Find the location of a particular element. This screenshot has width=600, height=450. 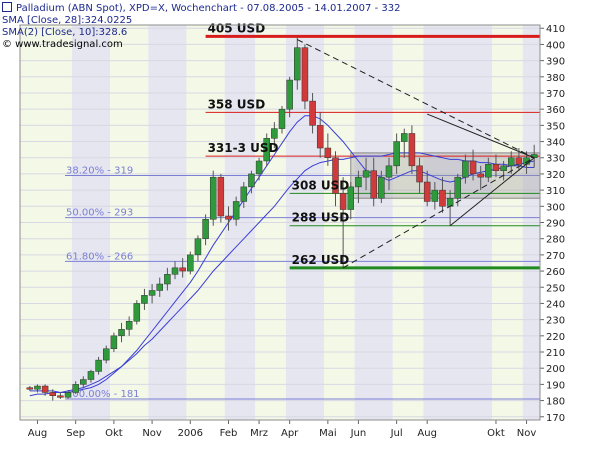

y-tick-label: 220 is located at coordinates (555, 337).